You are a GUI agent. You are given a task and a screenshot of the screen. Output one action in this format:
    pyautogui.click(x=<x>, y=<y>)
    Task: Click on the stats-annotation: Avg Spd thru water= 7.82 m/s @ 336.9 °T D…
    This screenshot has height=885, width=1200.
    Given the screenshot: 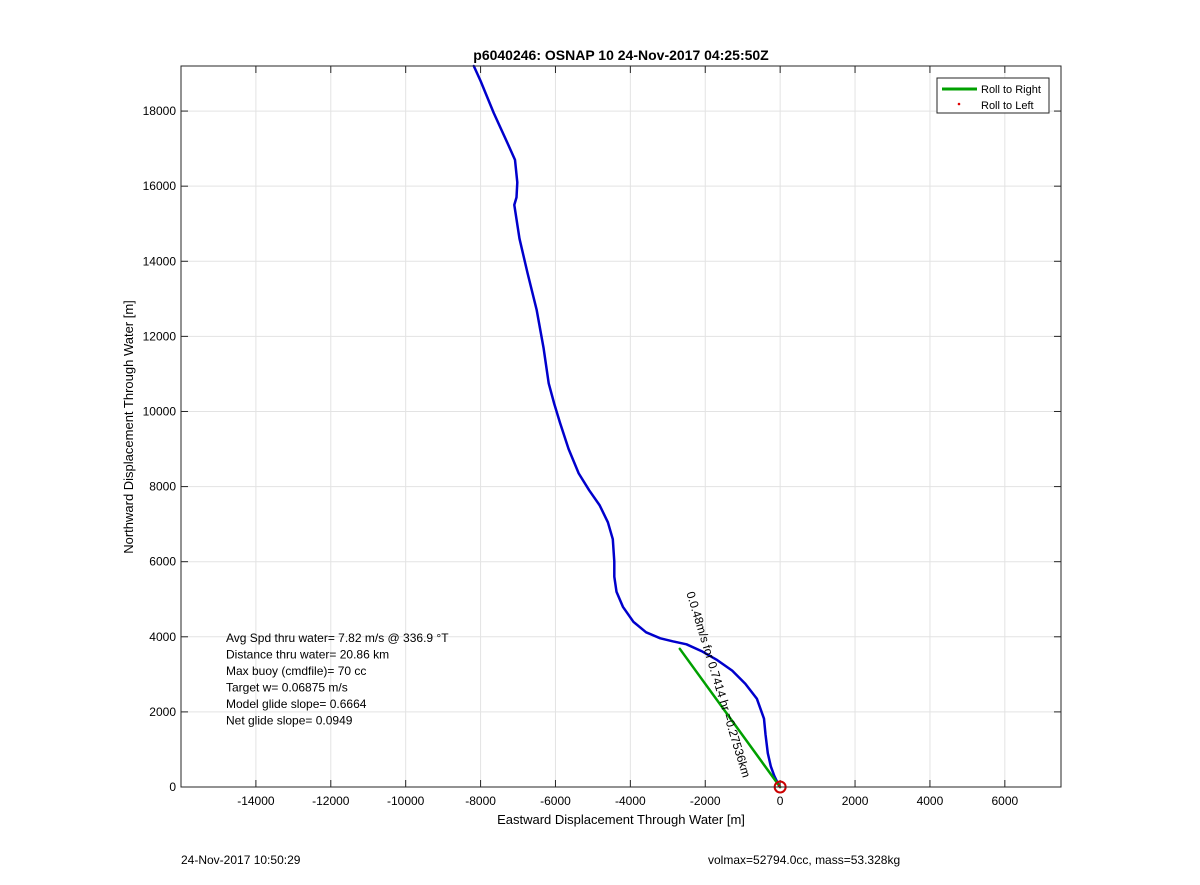 What is the action you would take?
    pyautogui.click(x=337, y=679)
    